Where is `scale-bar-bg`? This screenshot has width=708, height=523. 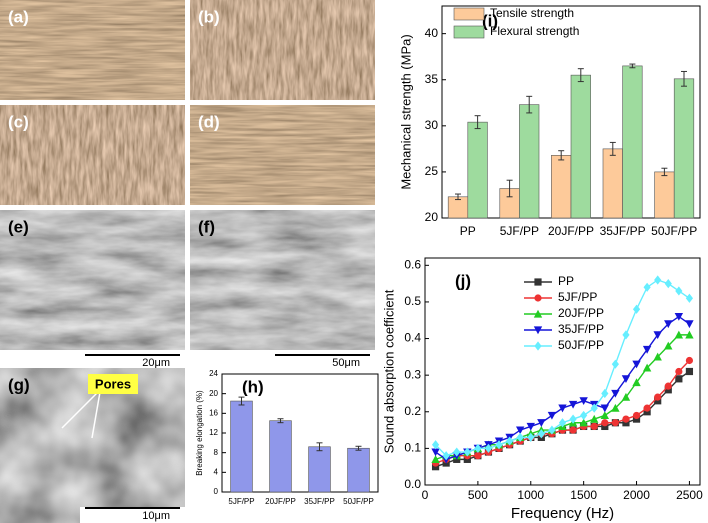 scale-bar-bg is located at coordinates (132, 515).